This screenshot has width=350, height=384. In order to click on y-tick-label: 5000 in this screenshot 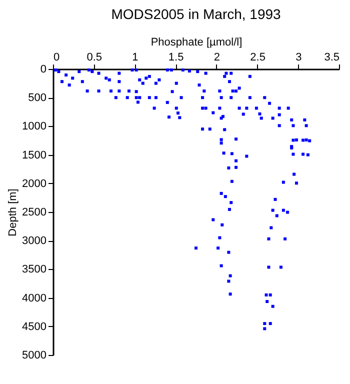, I will do `click(34, 356)`.